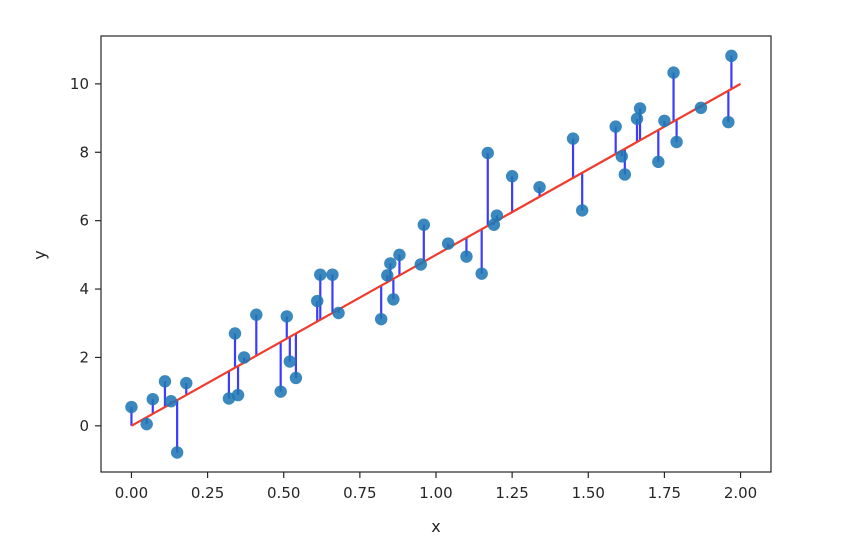 The width and height of the screenshot is (862, 549). Describe the element at coordinates (84, 289) in the screenshot. I see `y-tick-label: 4` at that location.